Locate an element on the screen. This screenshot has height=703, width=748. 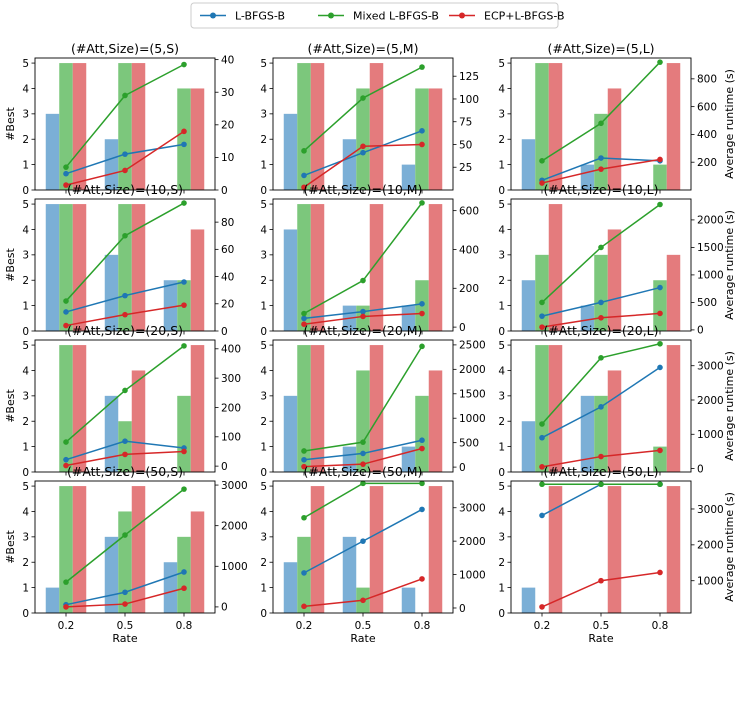
tick-label: 300 is located at coordinates (231, 379).